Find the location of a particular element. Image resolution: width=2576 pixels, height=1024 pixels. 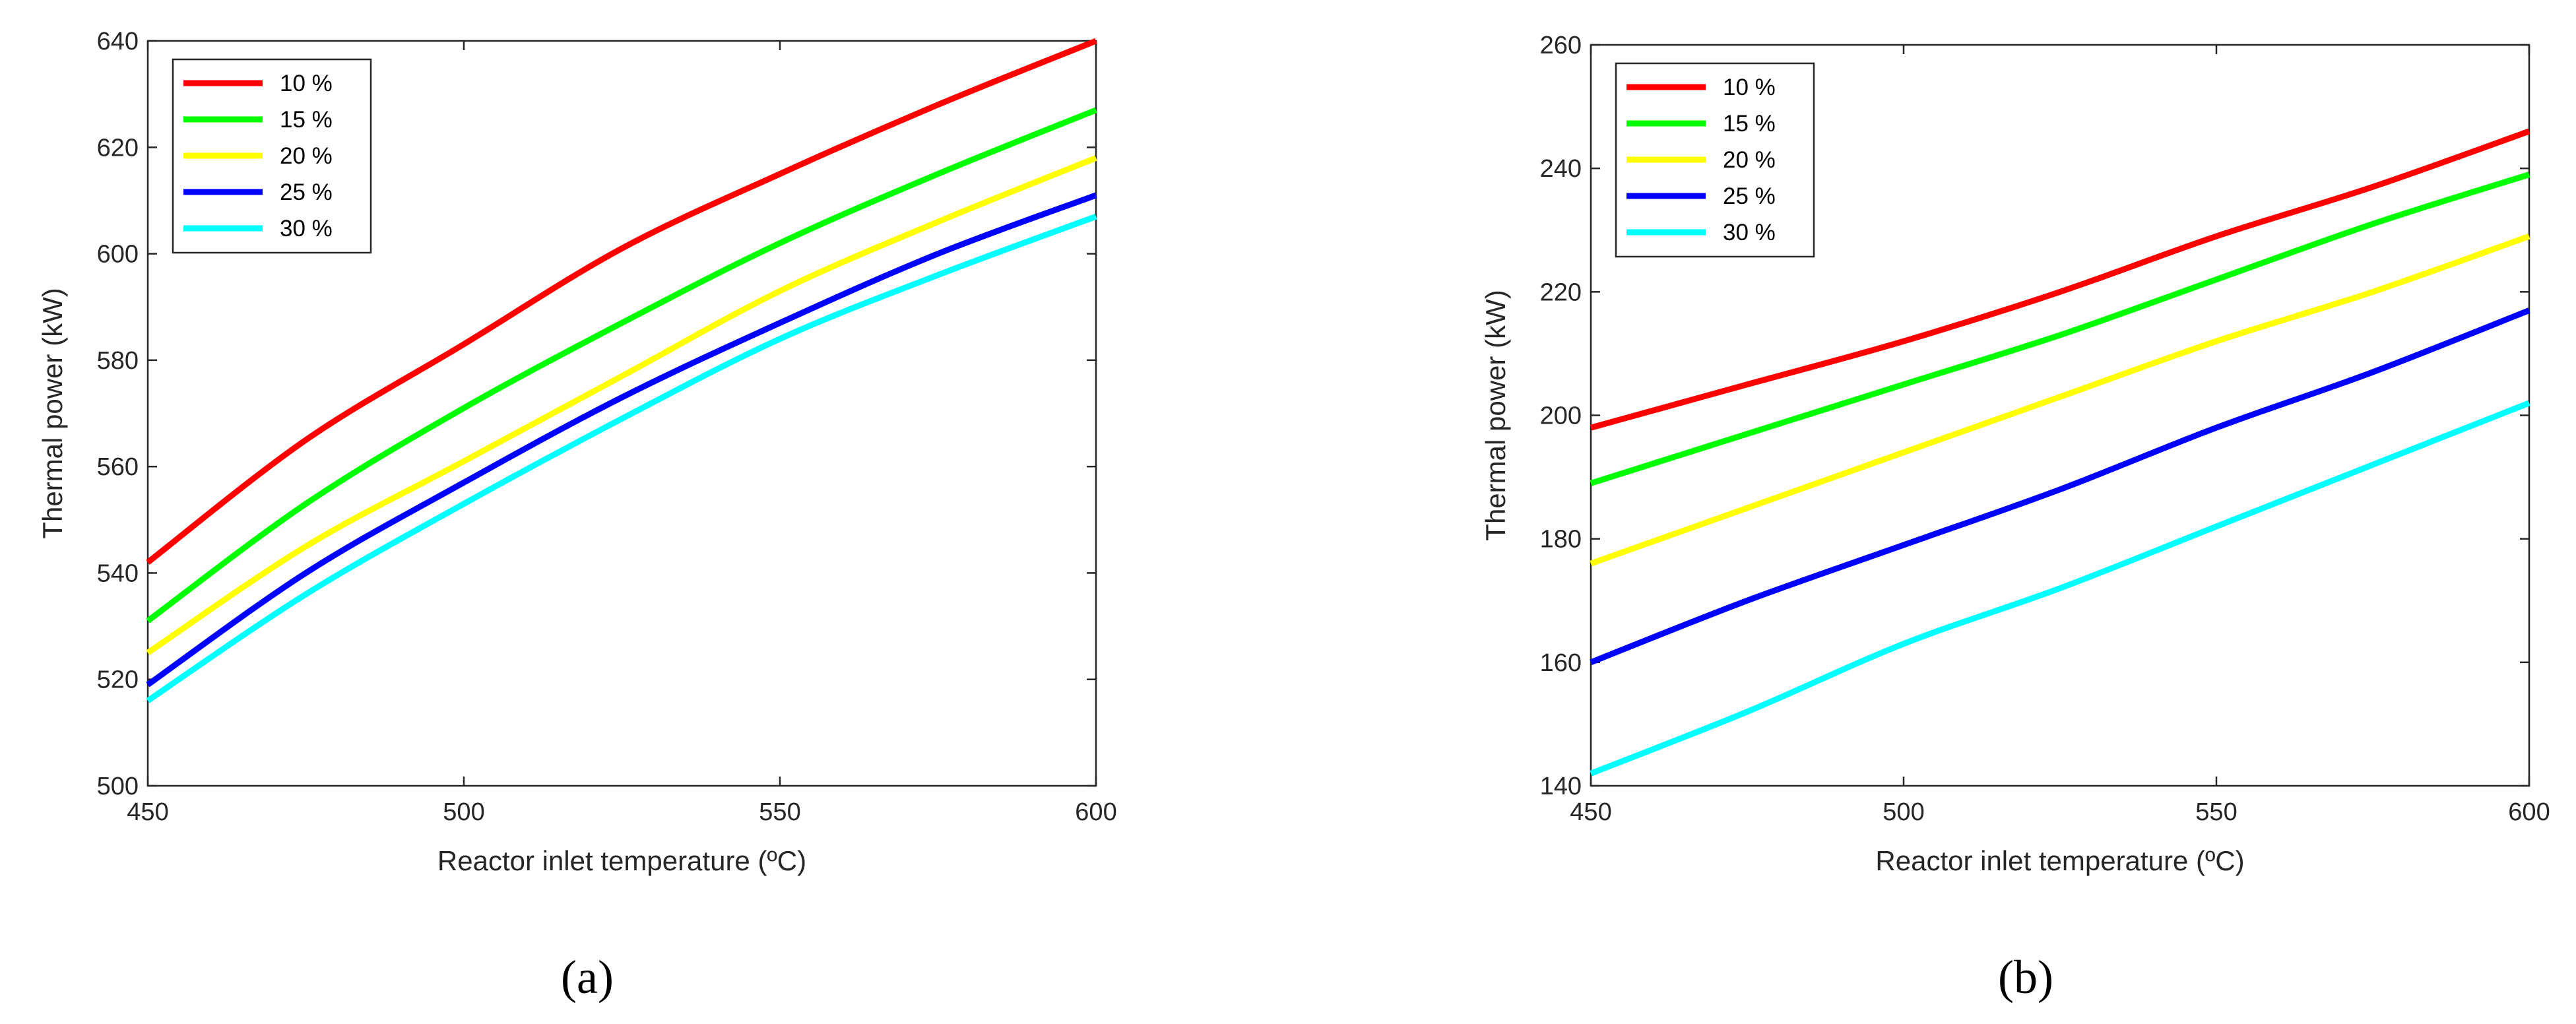

y-tick-label: 600 is located at coordinates (118, 255).